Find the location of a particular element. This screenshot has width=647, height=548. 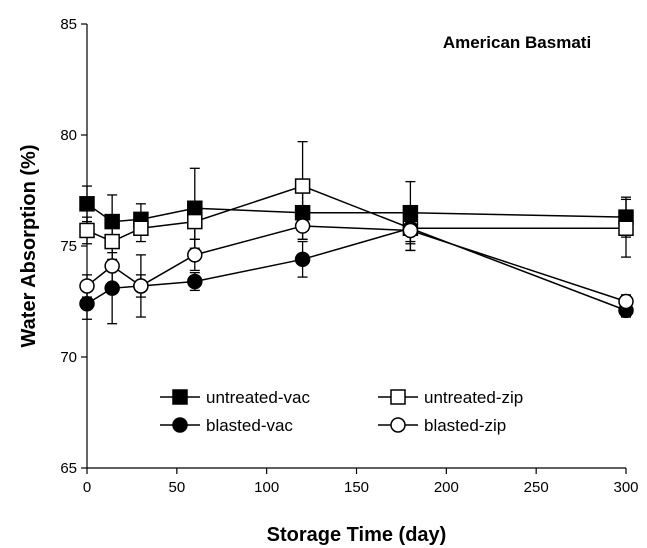

series-points-untreated-zip is located at coordinates (356, 214).